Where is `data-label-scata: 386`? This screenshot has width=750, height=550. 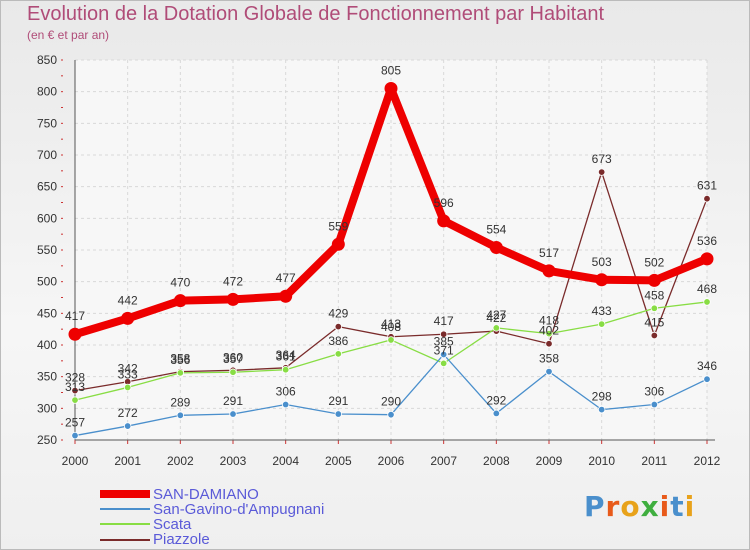
data-label-scata: 386 is located at coordinates (338, 341).